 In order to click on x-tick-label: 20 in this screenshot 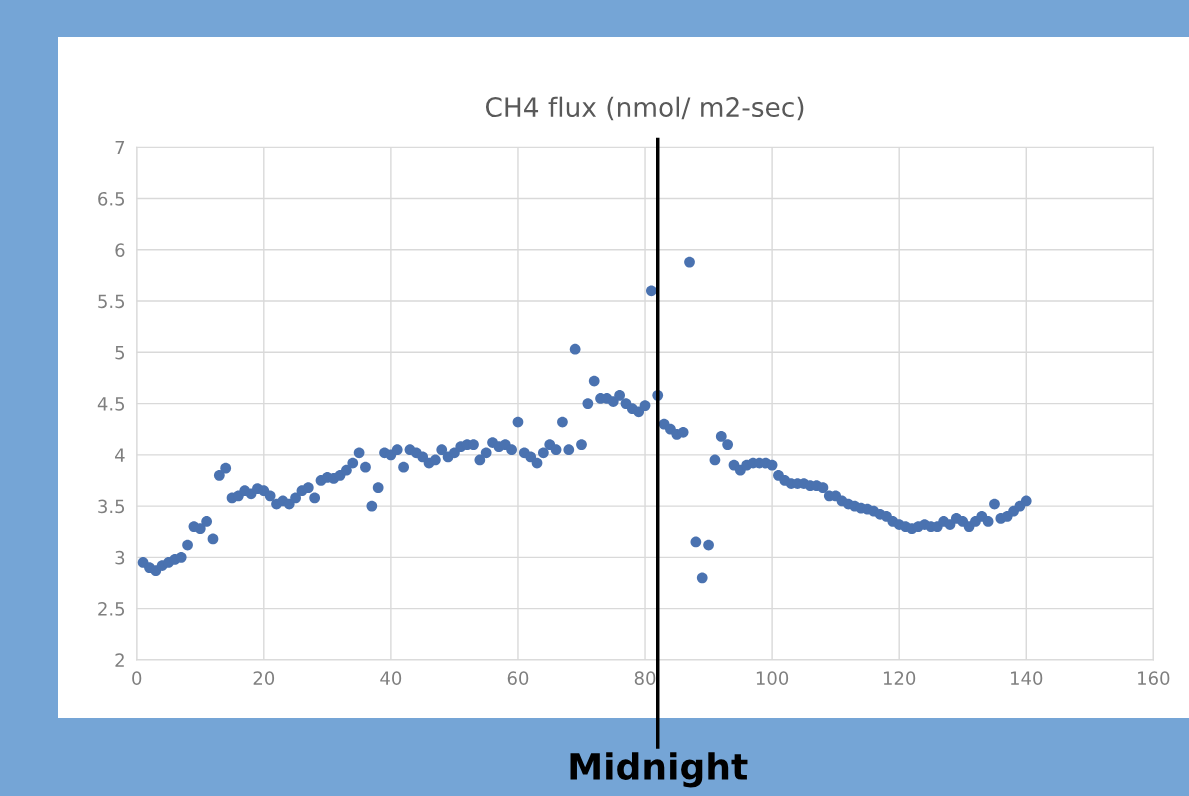, I will do `click(264, 678)`.